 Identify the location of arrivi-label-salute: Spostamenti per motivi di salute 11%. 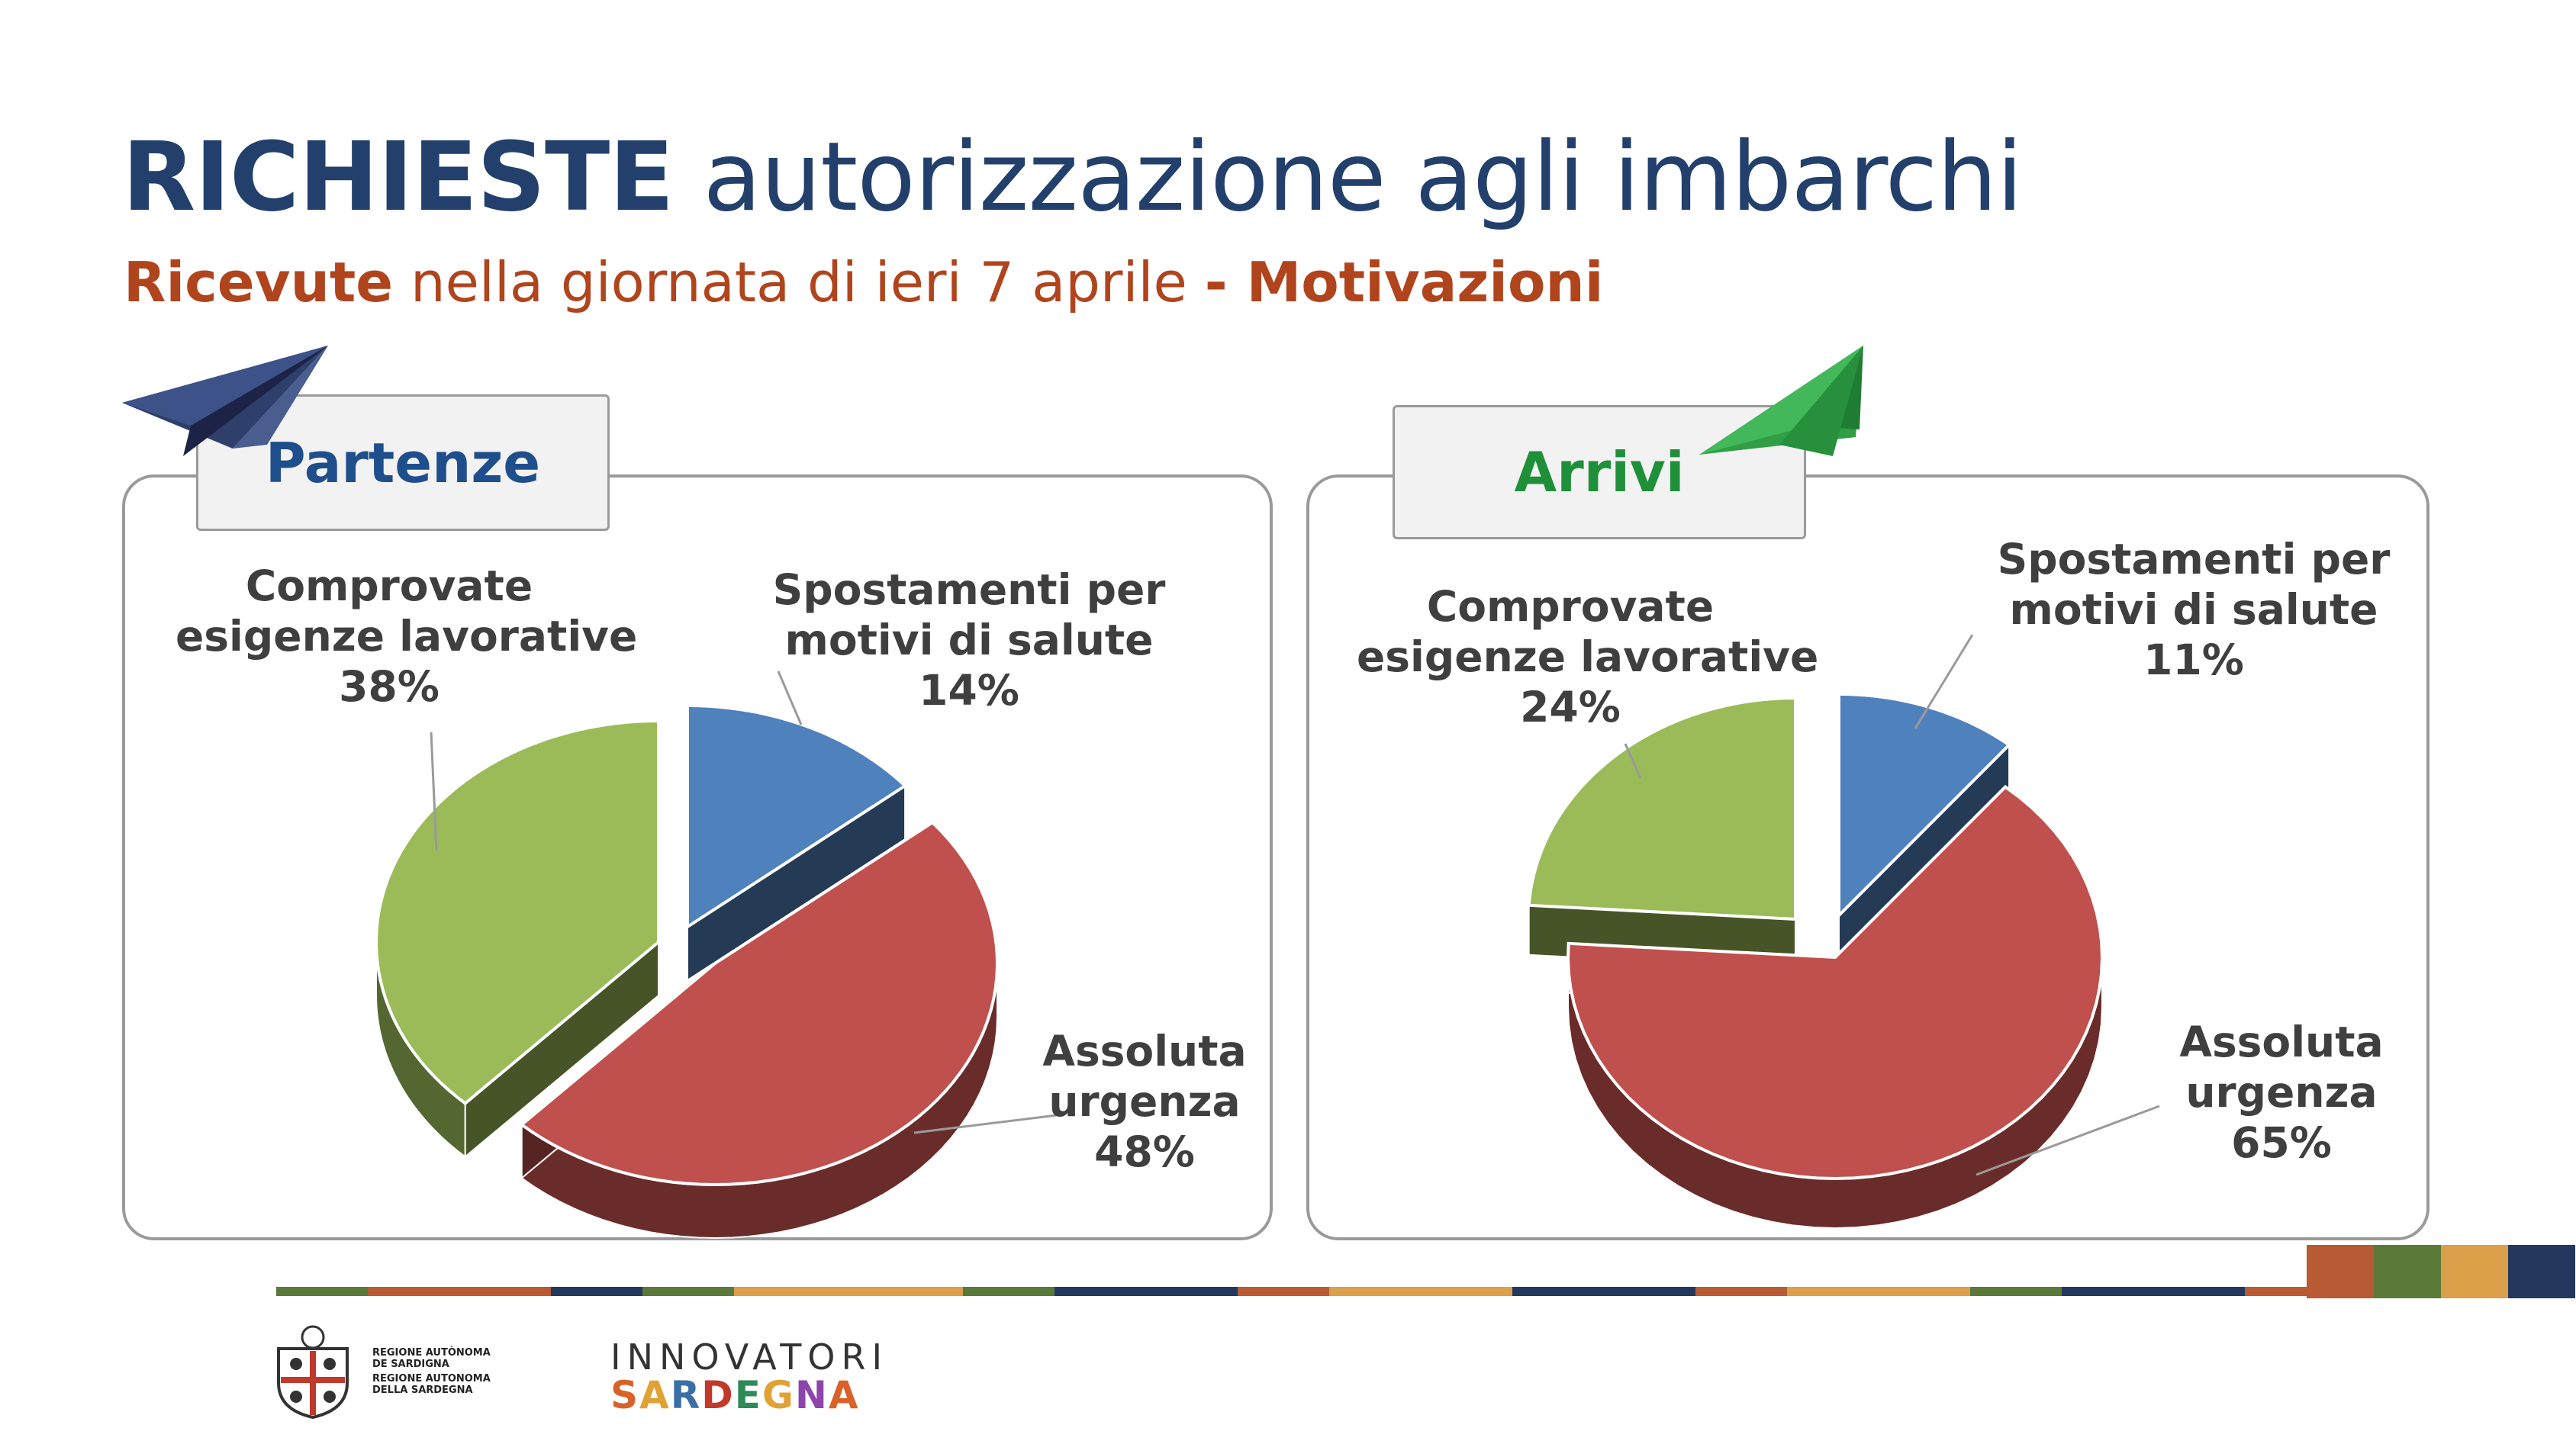
(2193, 610).